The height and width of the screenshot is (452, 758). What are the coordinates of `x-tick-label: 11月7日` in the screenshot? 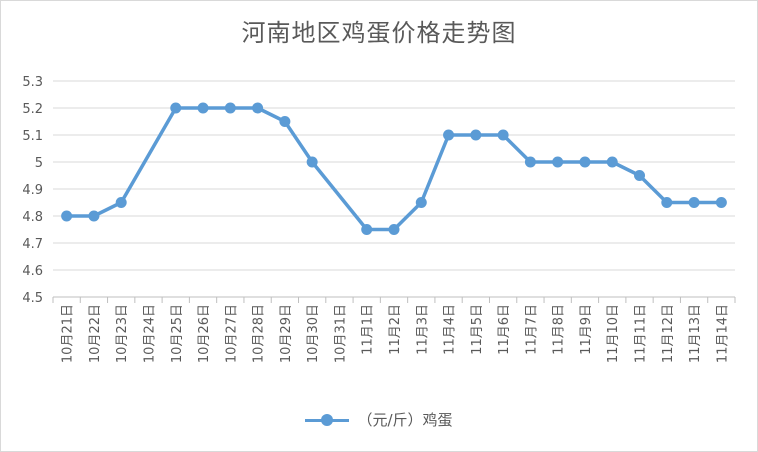 It's located at (531, 329).